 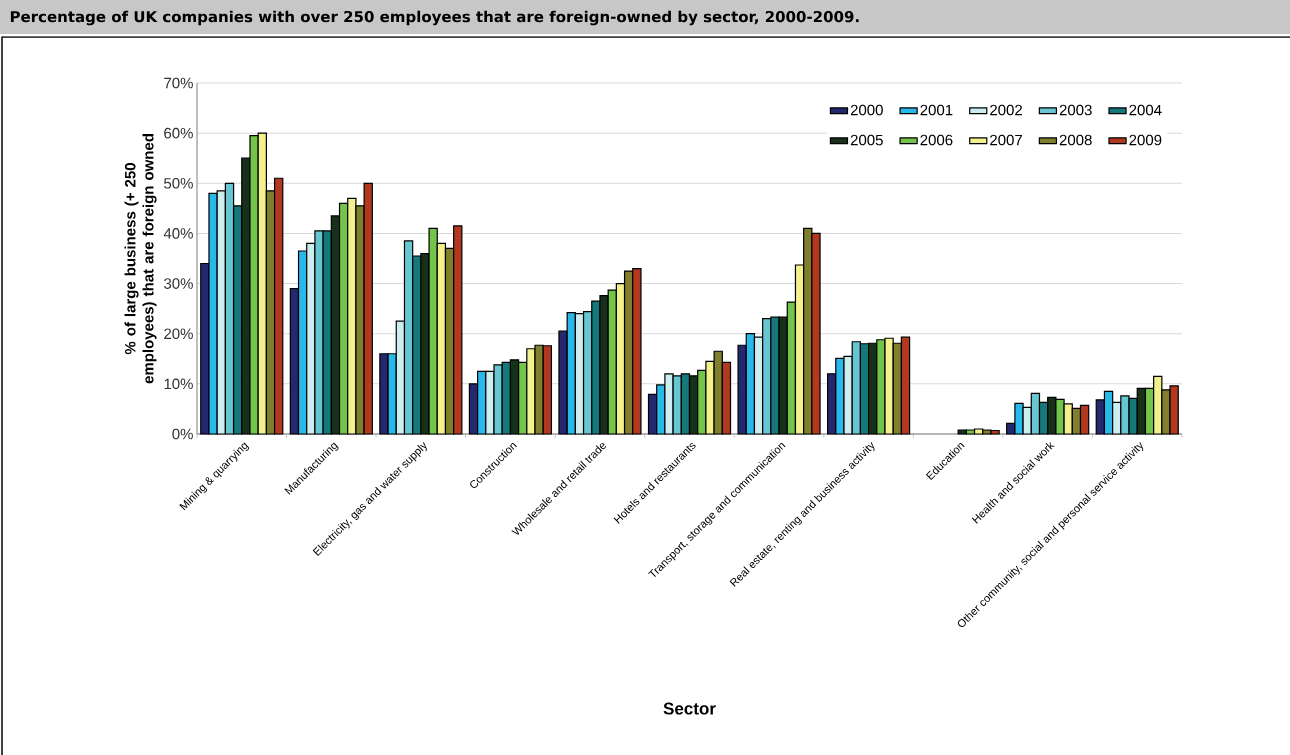 I want to click on legend-label: 2008, so click(x=1075, y=140).